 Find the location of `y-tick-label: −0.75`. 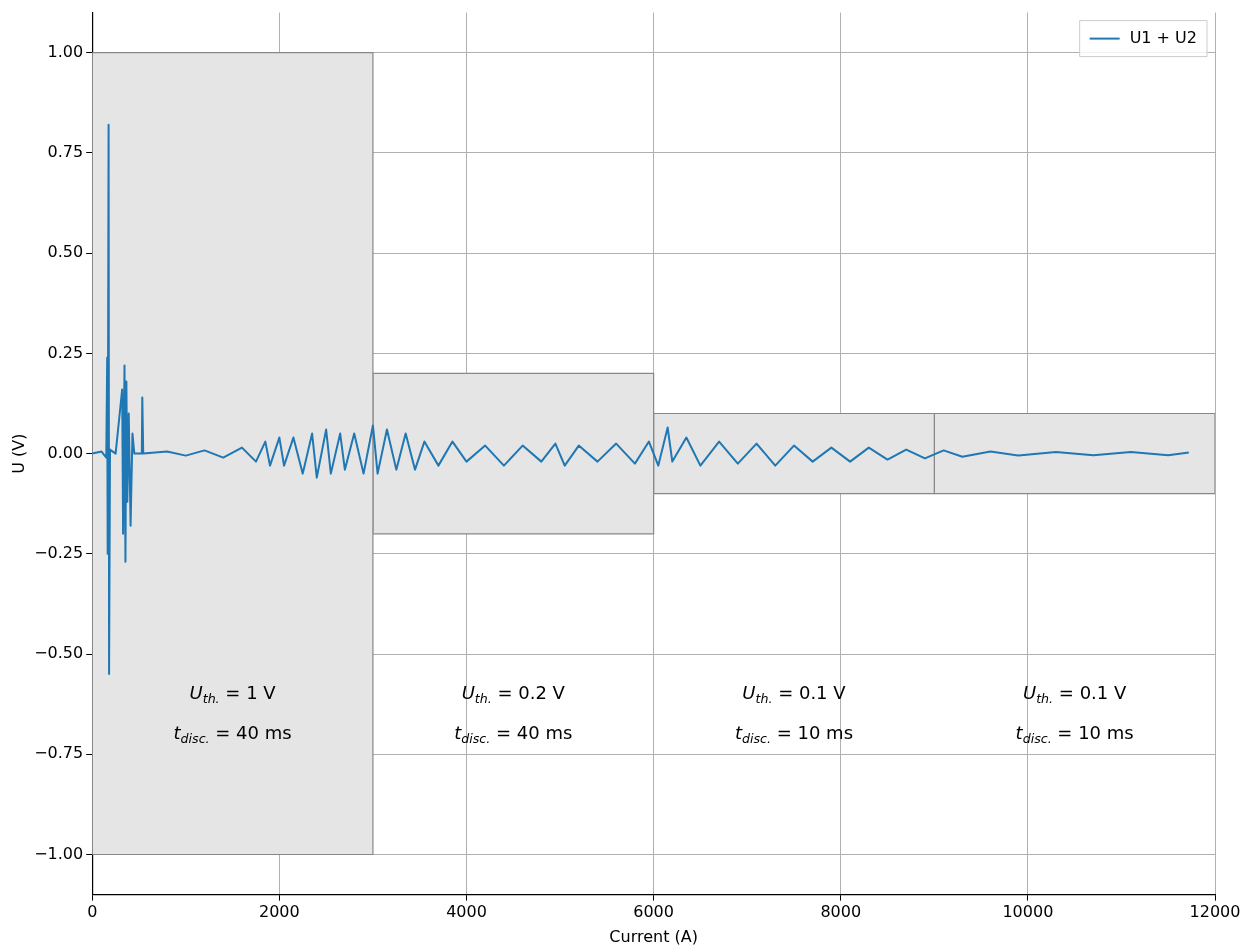

y-tick-label: −0.75 is located at coordinates (59, 753).